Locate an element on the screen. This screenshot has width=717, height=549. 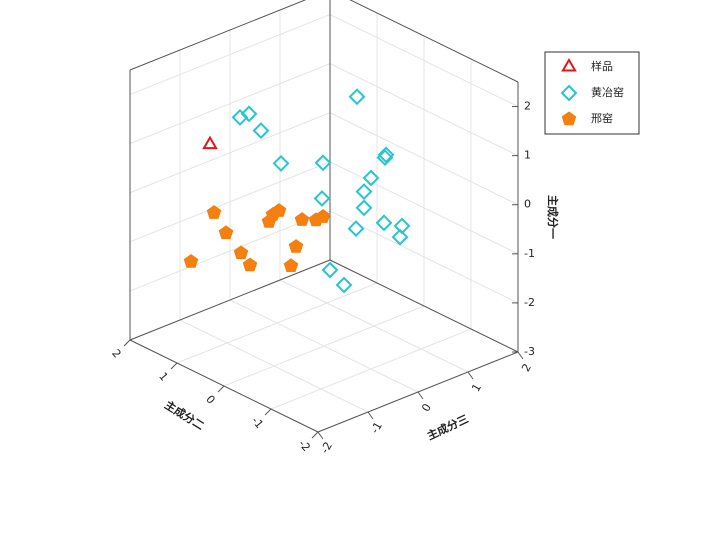
y-tick-label: 0 is located at coordinates (426, 407).